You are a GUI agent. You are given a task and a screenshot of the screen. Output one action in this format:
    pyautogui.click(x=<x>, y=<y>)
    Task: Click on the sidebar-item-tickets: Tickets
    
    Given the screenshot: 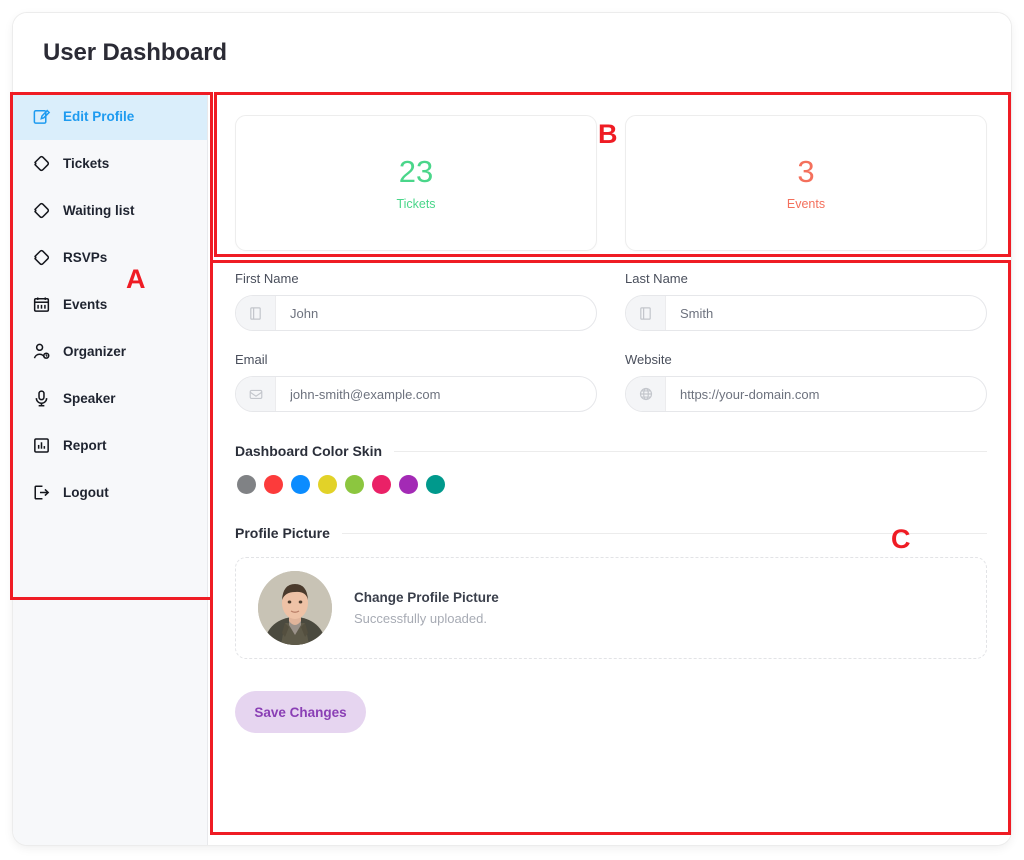 What is the action you would take?
    pyautogui.click(x=110, y=163)
    